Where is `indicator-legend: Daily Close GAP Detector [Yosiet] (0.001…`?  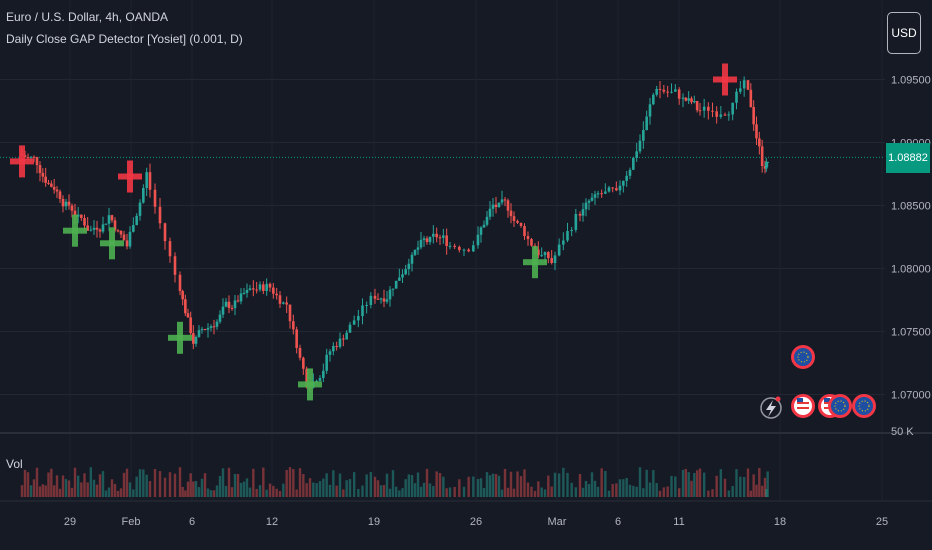 indicator-legend: Daily Close GAP Detector [Yosiet] (0.001… is located at coordinates (124, 39).